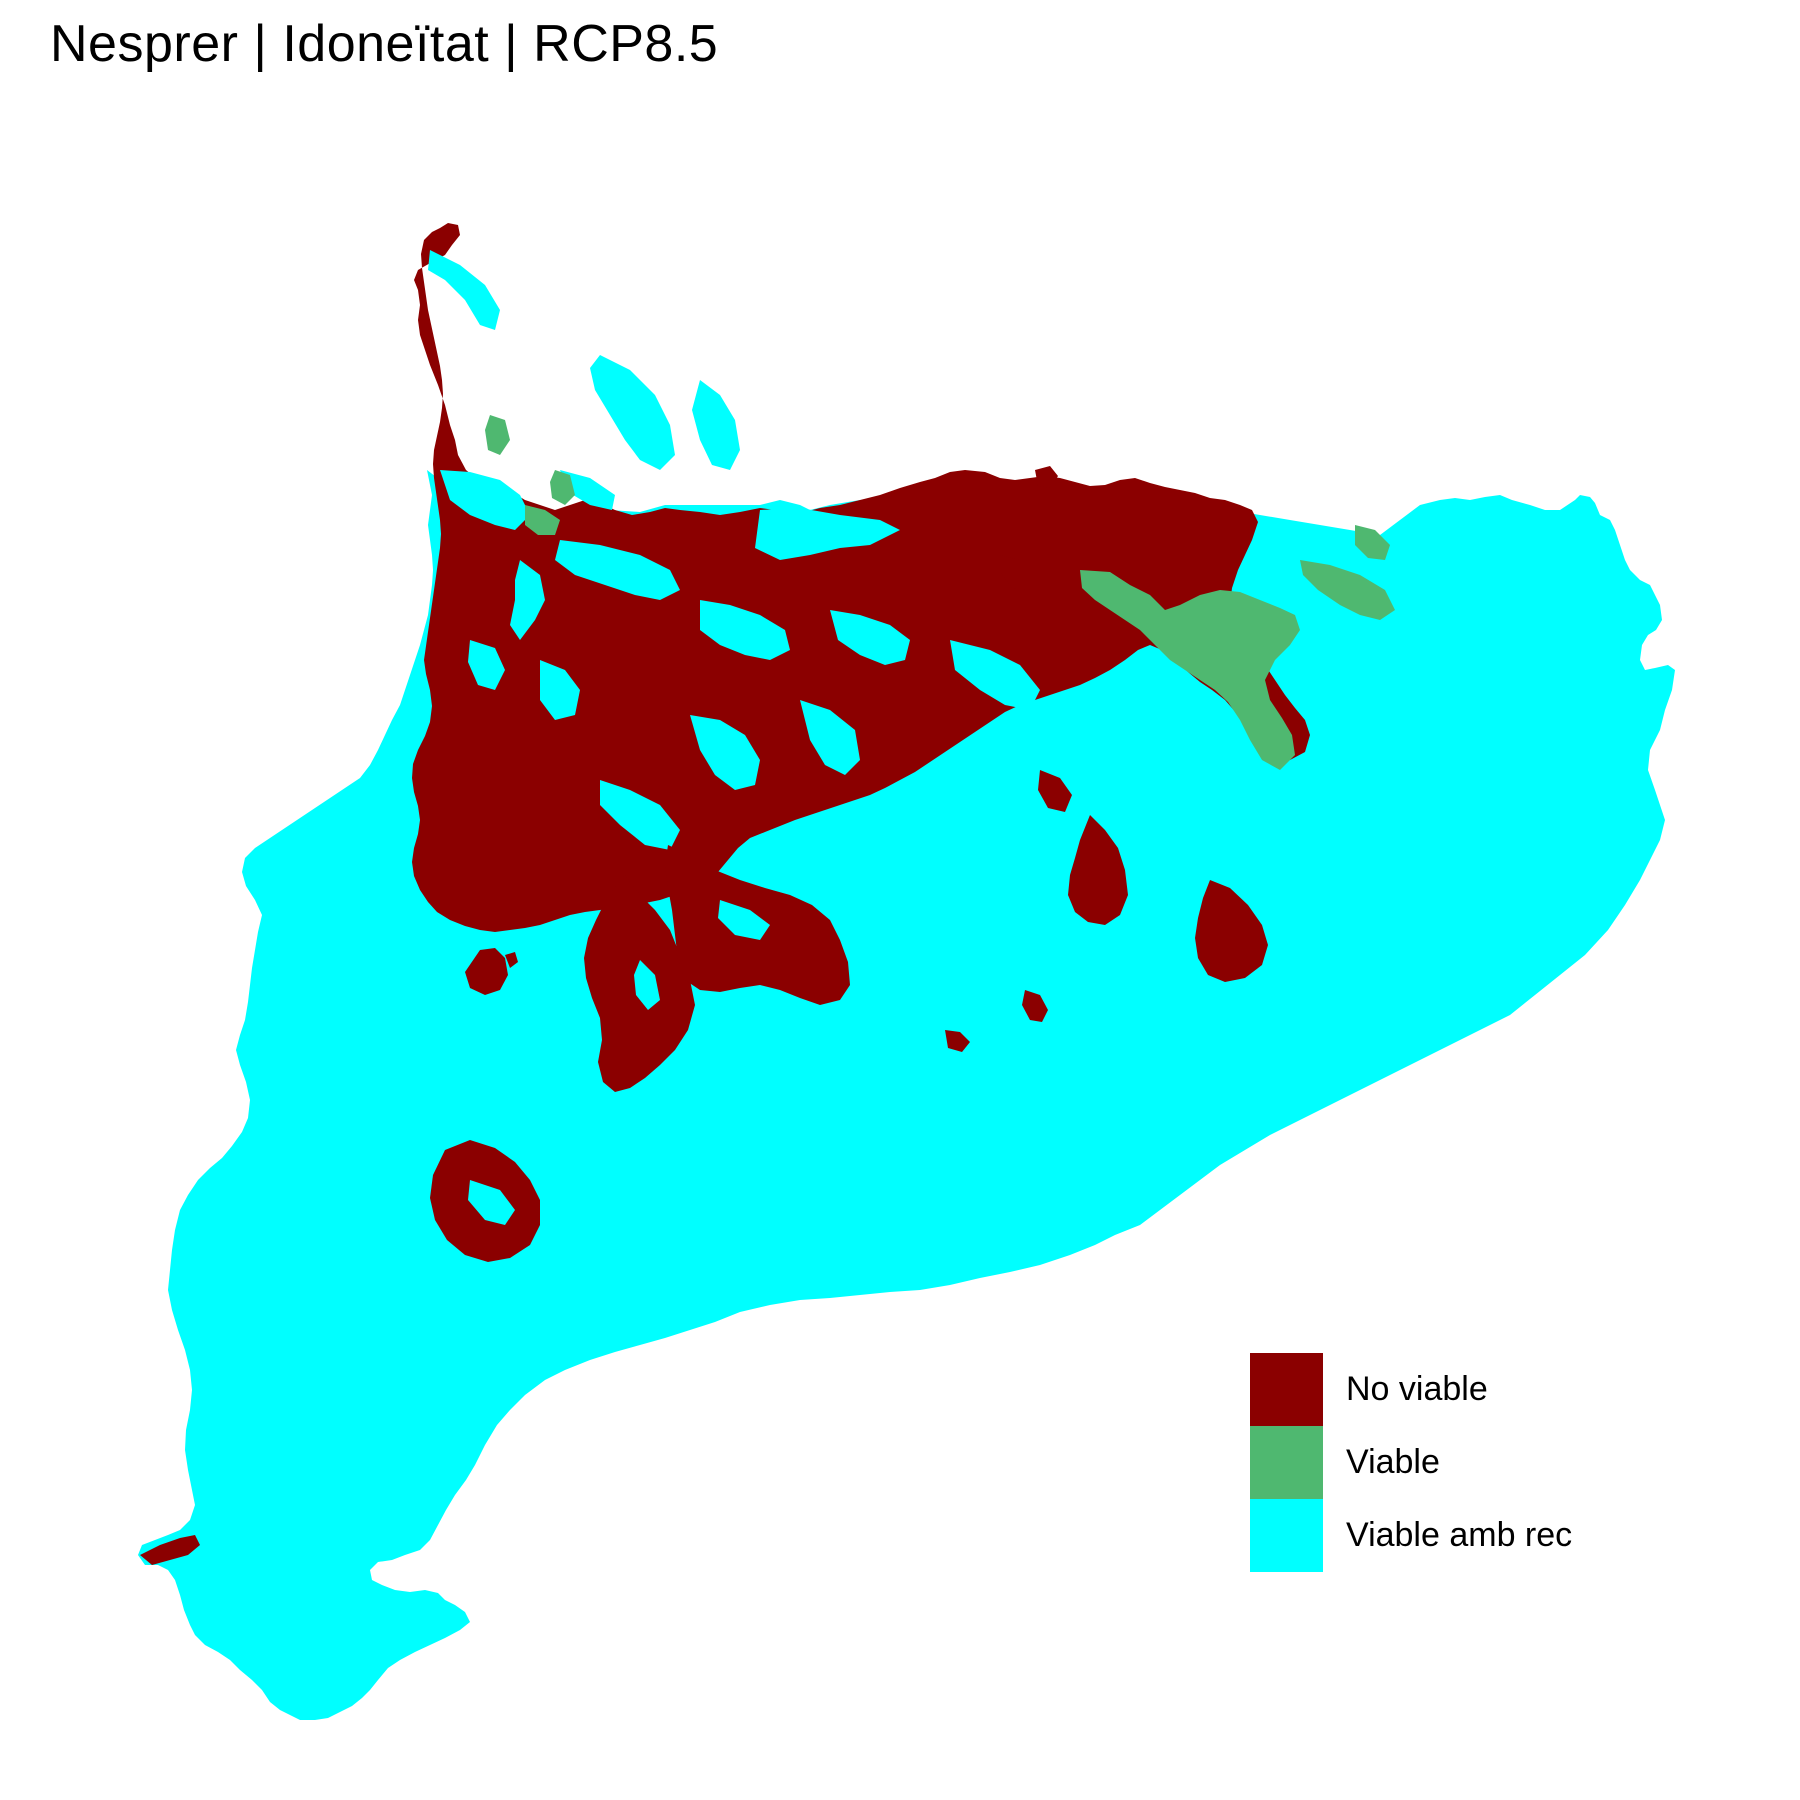 This screenshot has height=1800, width=1800. I want to click on map-legend: No viable Viable Viable amb rec, so click(1411, 1462).